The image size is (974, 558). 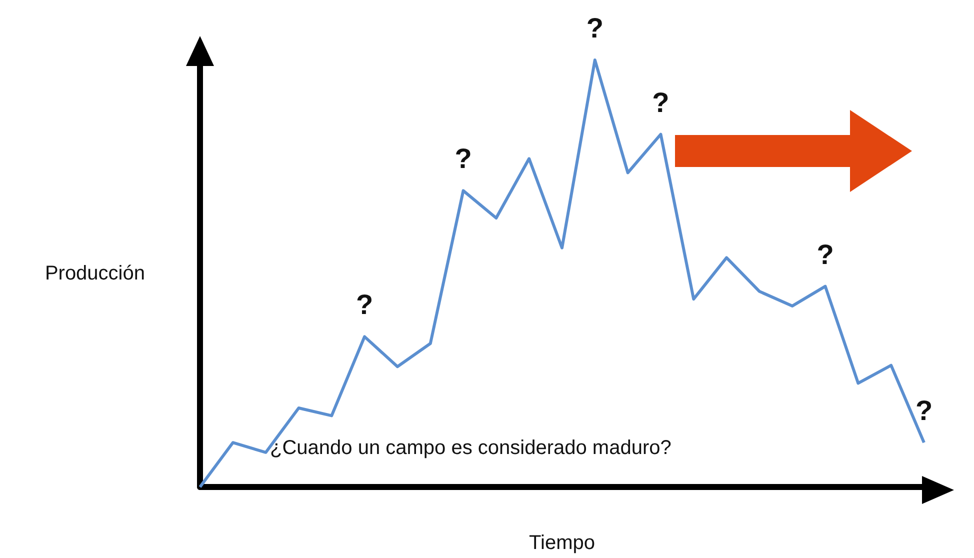 I want to click on x-axis-title: Tiempo, so click(x=562, y=543).